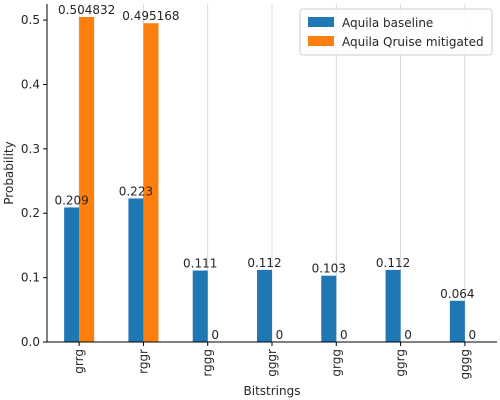  Describe the element at coordinates (264, 263) in the screenshot. I see `bar-value-label-gggr-series-1: 0.112` at that location.